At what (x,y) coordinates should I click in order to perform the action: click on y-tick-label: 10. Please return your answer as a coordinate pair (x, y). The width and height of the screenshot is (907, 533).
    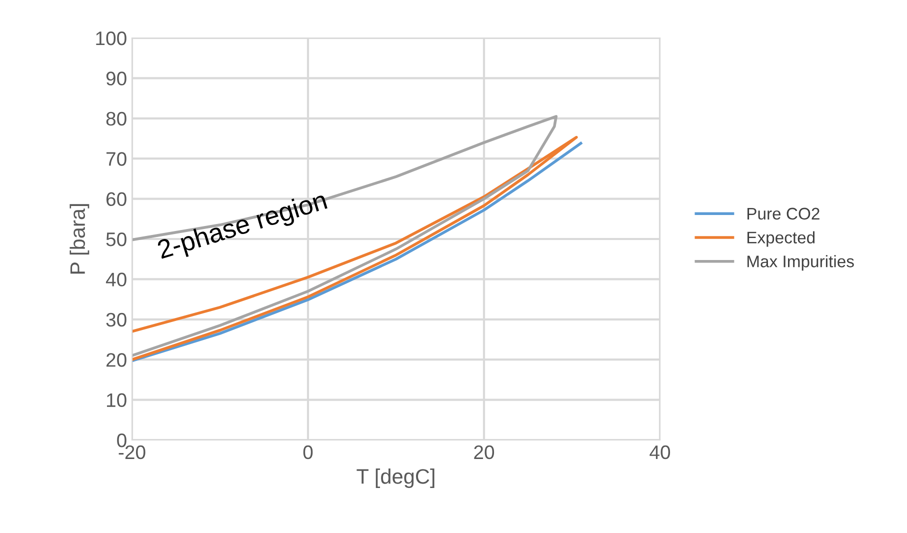
    Looking at the image, I should click on (116, 400).